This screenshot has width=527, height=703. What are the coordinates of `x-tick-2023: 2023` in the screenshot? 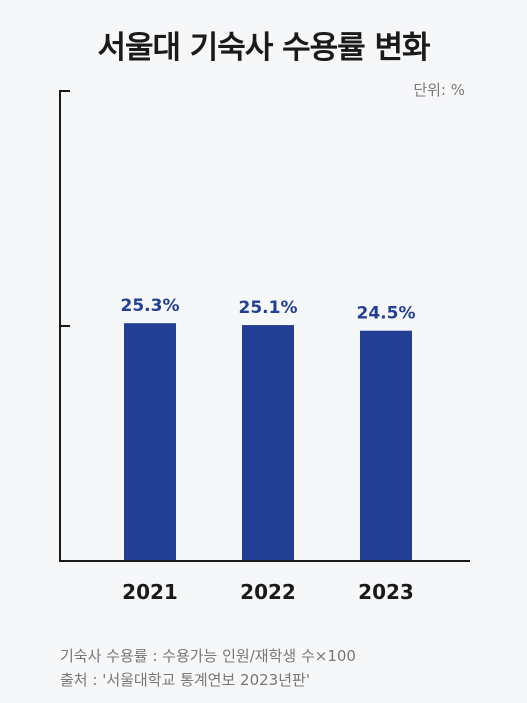 It's located at (386, 592).